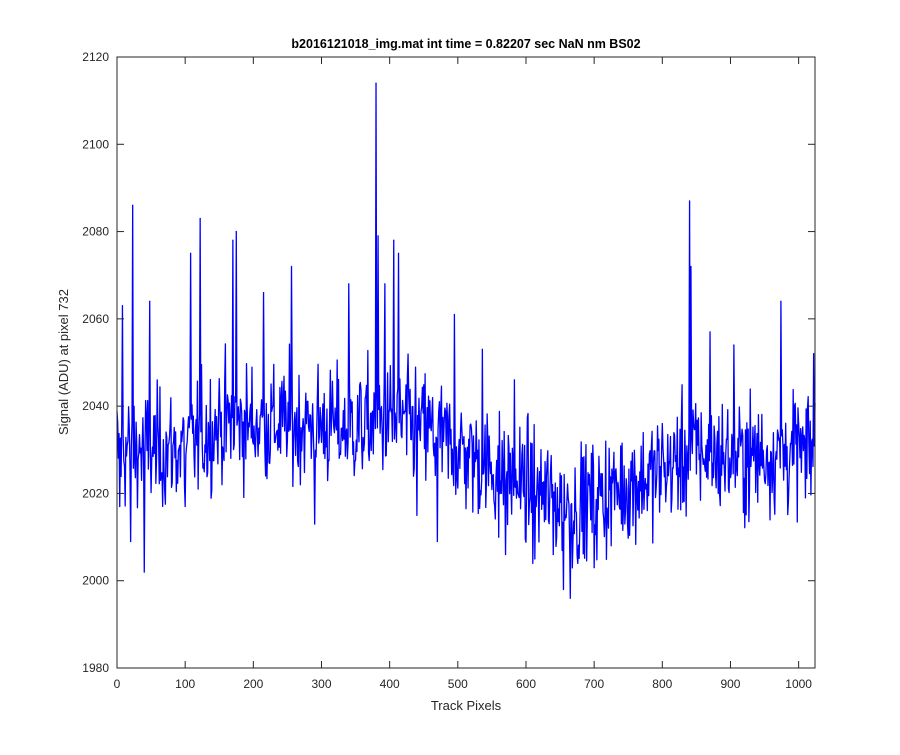  I want to click on y-tick-label: 2060, so click(95, 319).